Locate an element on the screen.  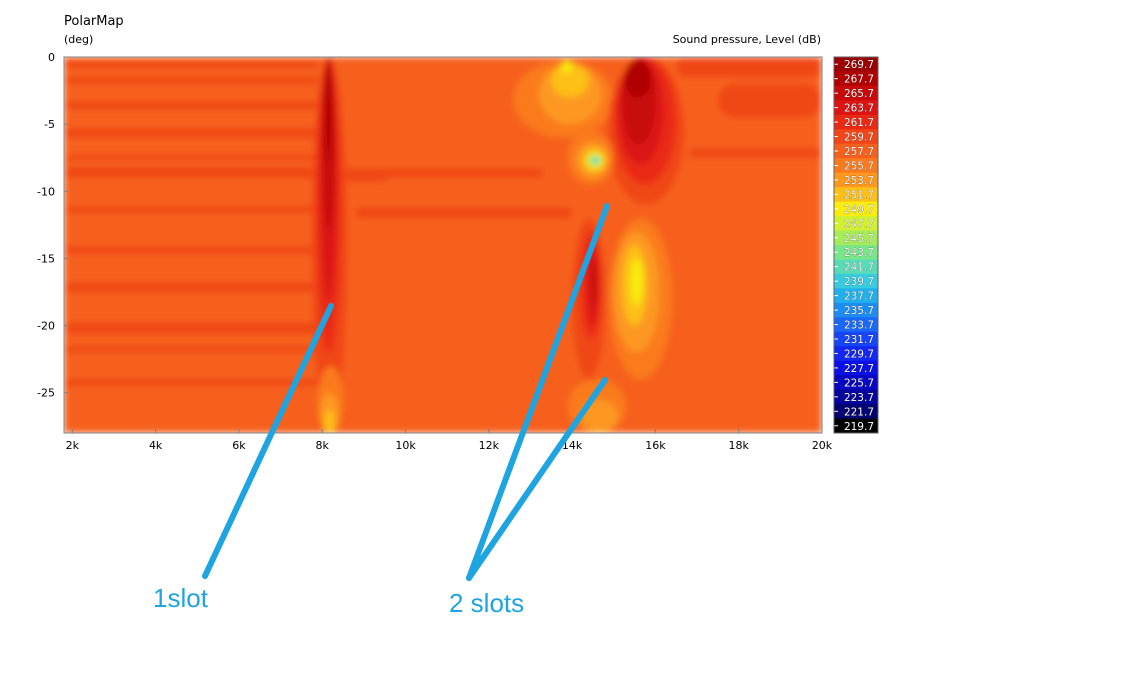
x-tick-label: 10k is located at coordinates (405, 445).